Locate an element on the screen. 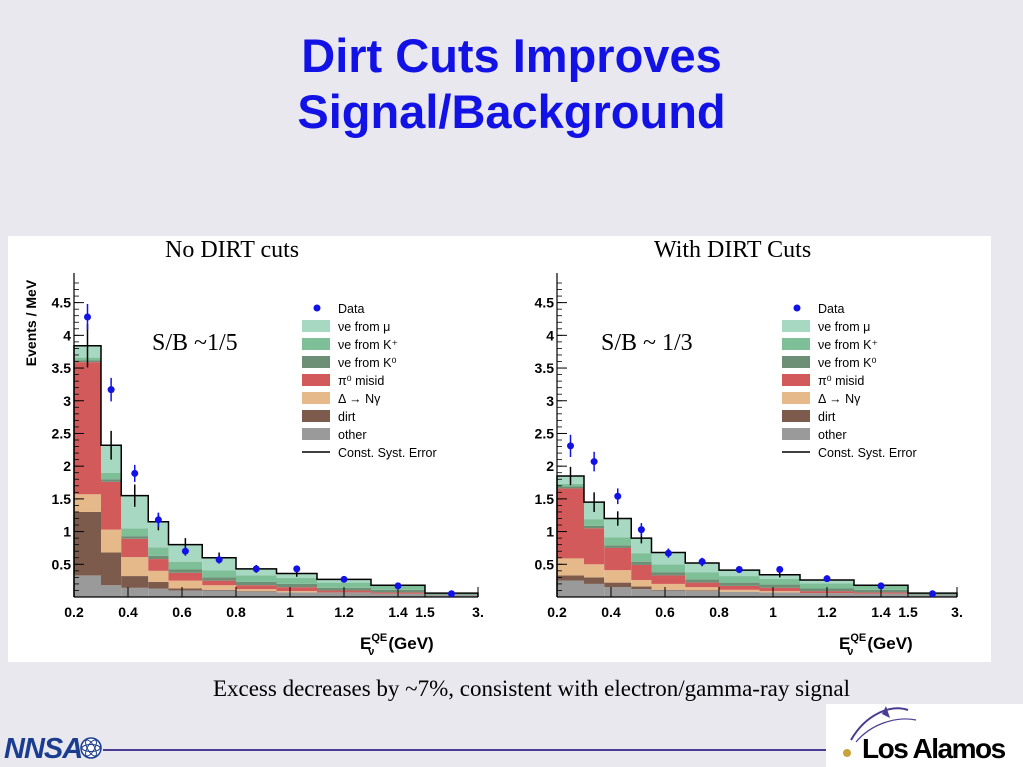 The width and height of the screenshot is (1023, 767). x-tick-label: 0.8 is located at coordinates (719, 612).